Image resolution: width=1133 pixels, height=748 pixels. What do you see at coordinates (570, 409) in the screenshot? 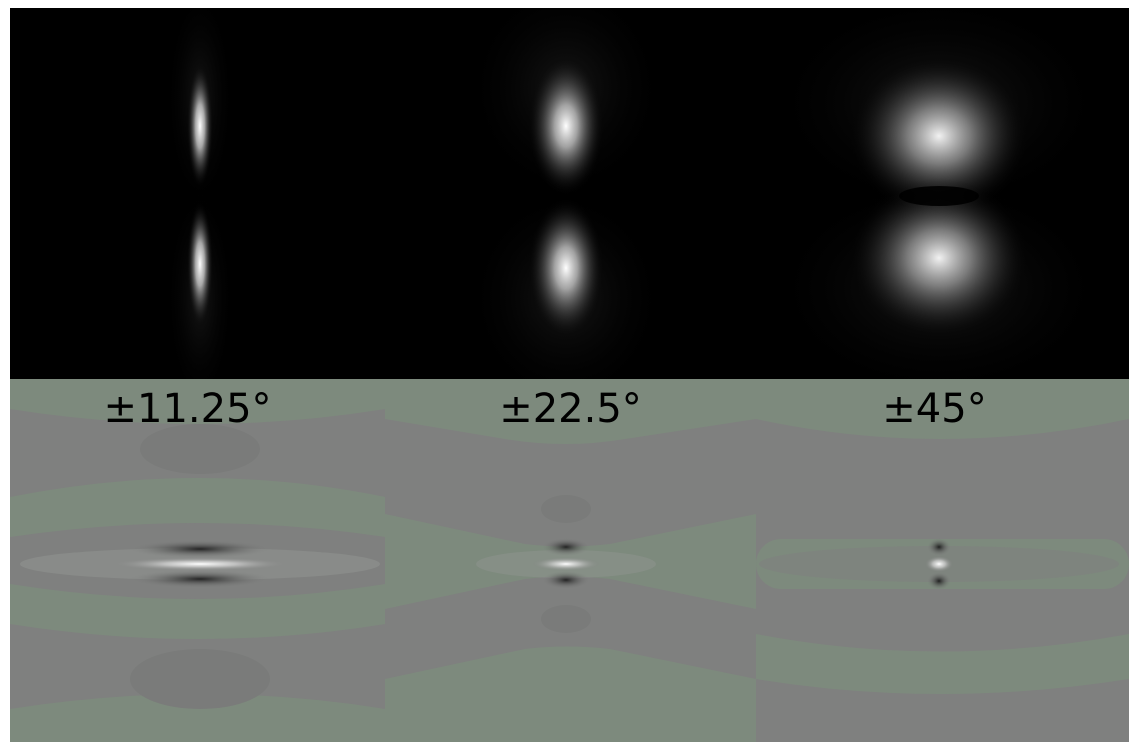
I see `panel-label-22-5: ±22.5°` at bounding box center [570, 409].